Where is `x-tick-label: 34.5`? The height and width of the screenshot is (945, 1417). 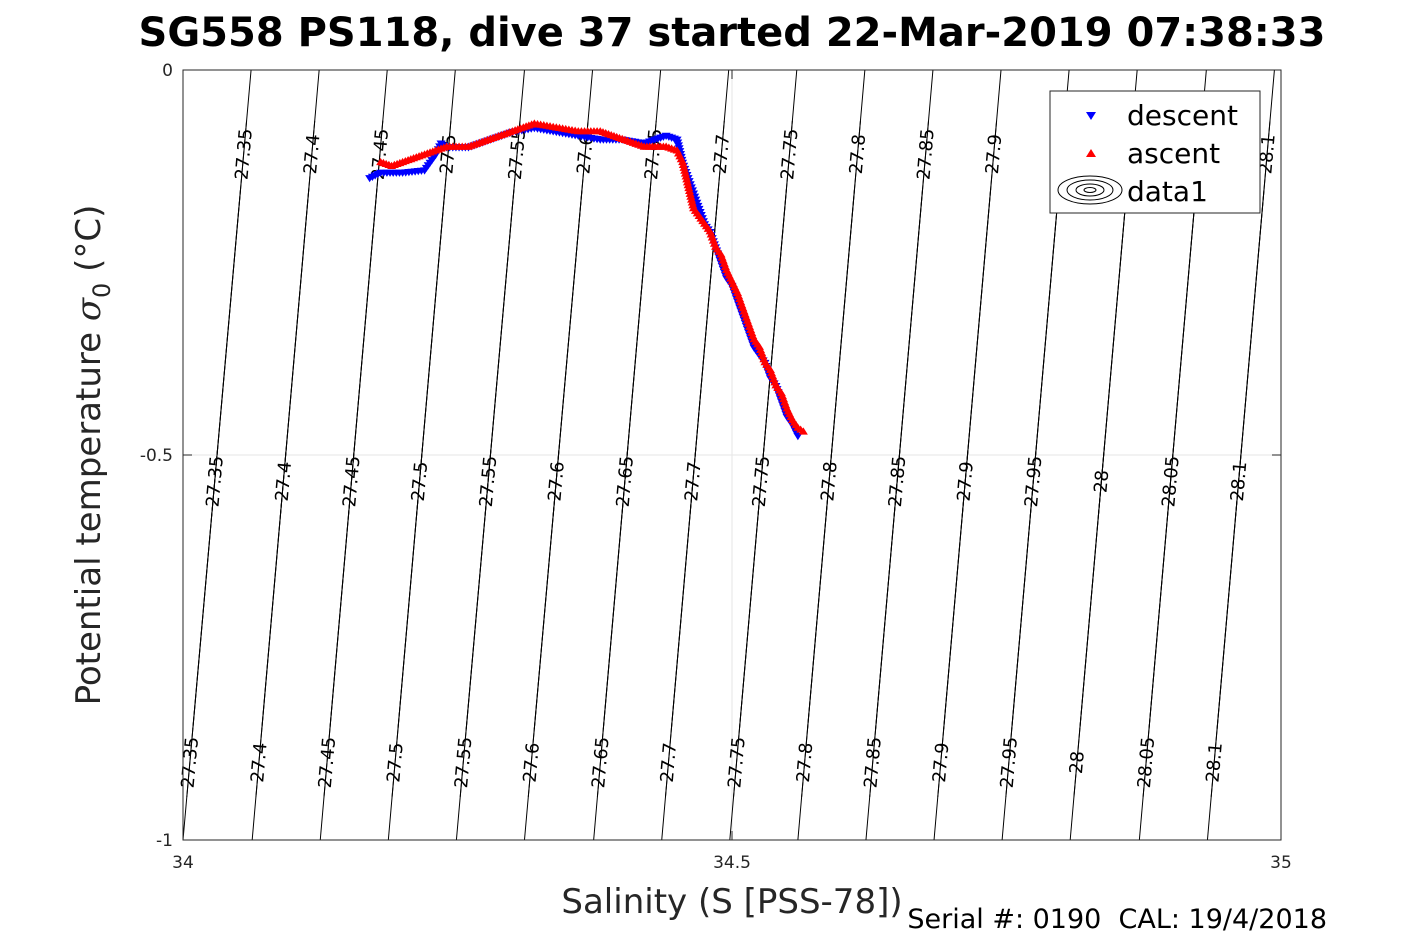 x-tick-label: 34.5 is located at coordinates (732, 863).